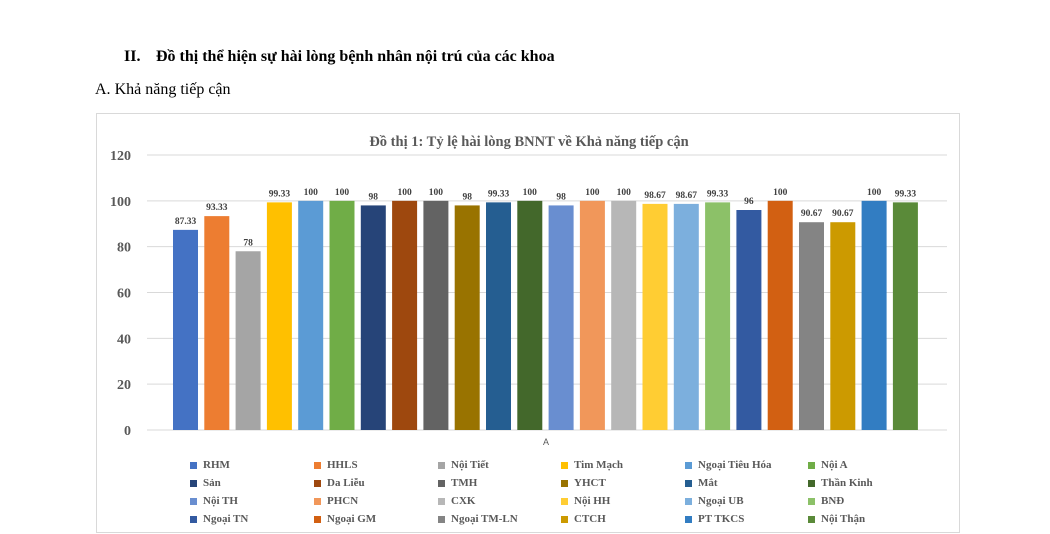  Describe the element at coordinates (708, 483) in the screenshot. I see `legend-label: Mắt` at that location.